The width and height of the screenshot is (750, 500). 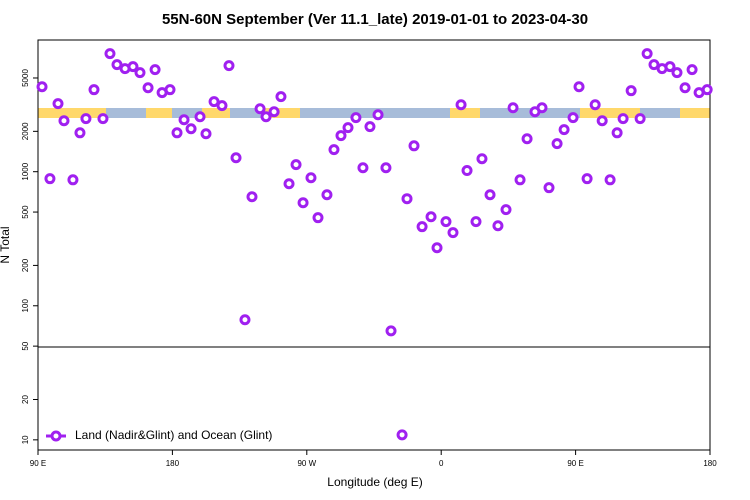 I want to click on y-tick-label: 5000, so click(x=25, y=78).